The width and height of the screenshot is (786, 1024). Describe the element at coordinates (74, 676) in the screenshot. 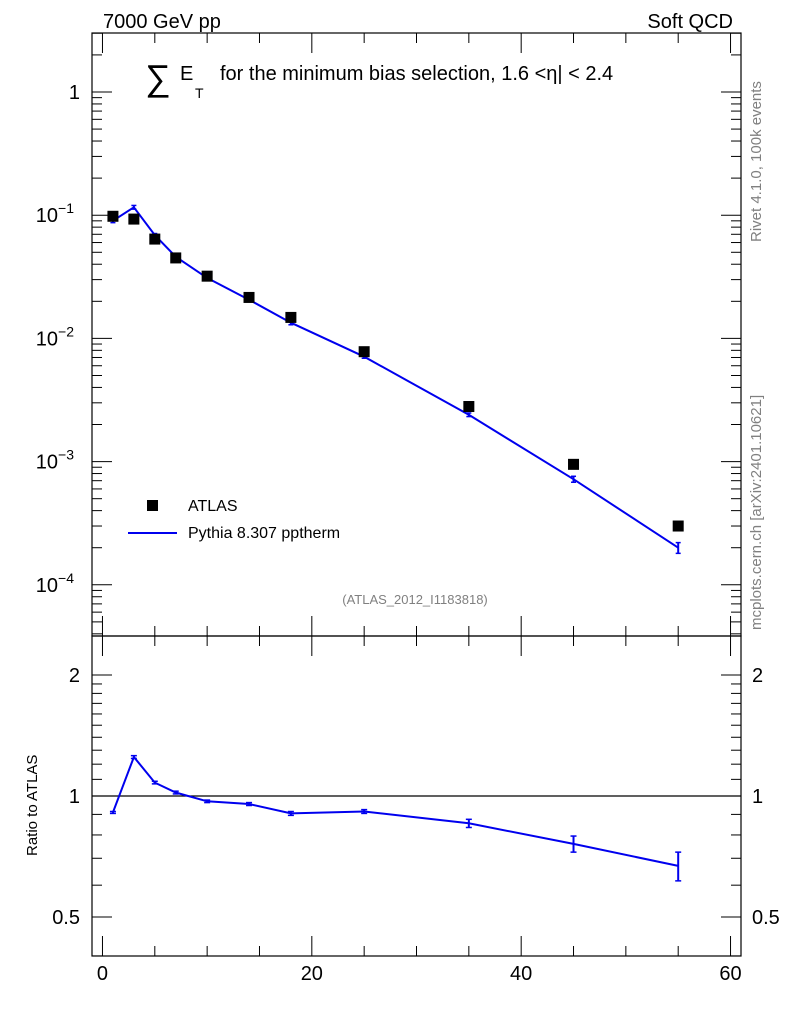

I see `ratio-y-tick-label-left: 2` at that location.